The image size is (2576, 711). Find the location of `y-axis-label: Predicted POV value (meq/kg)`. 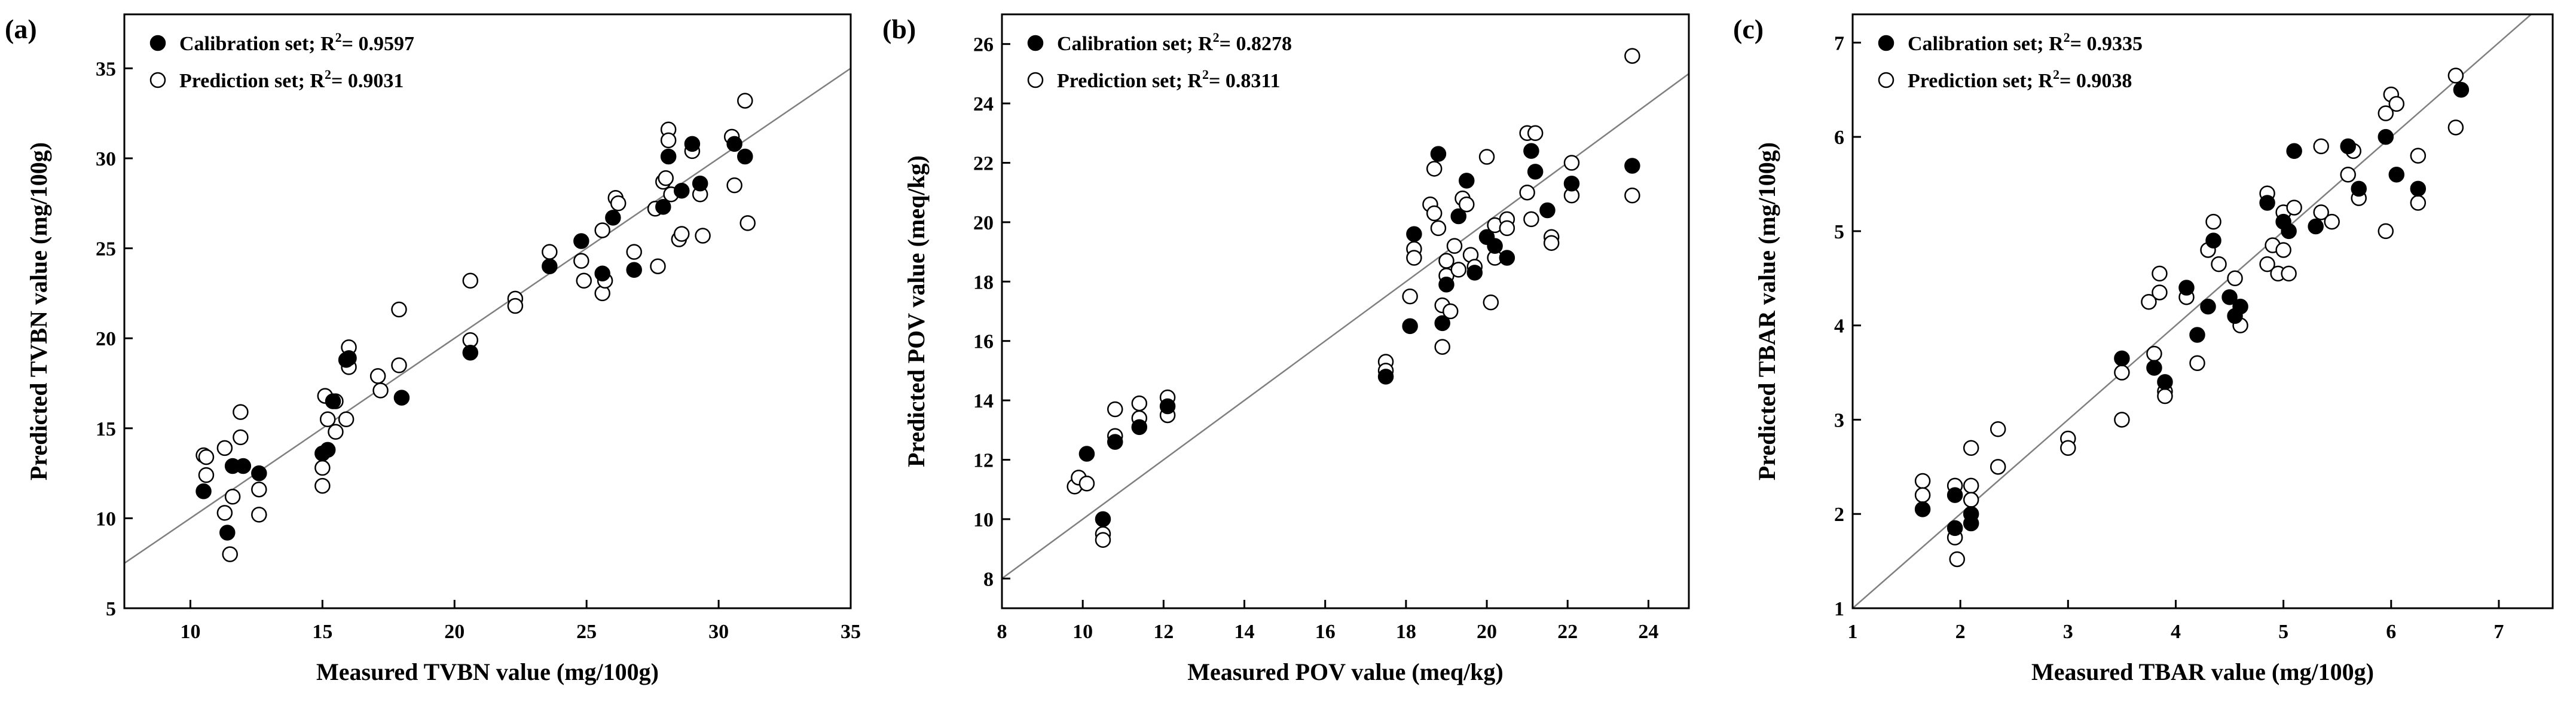

y-axis-label: Predicted POV value (meq/kg) is located at coordinates (917, 311).